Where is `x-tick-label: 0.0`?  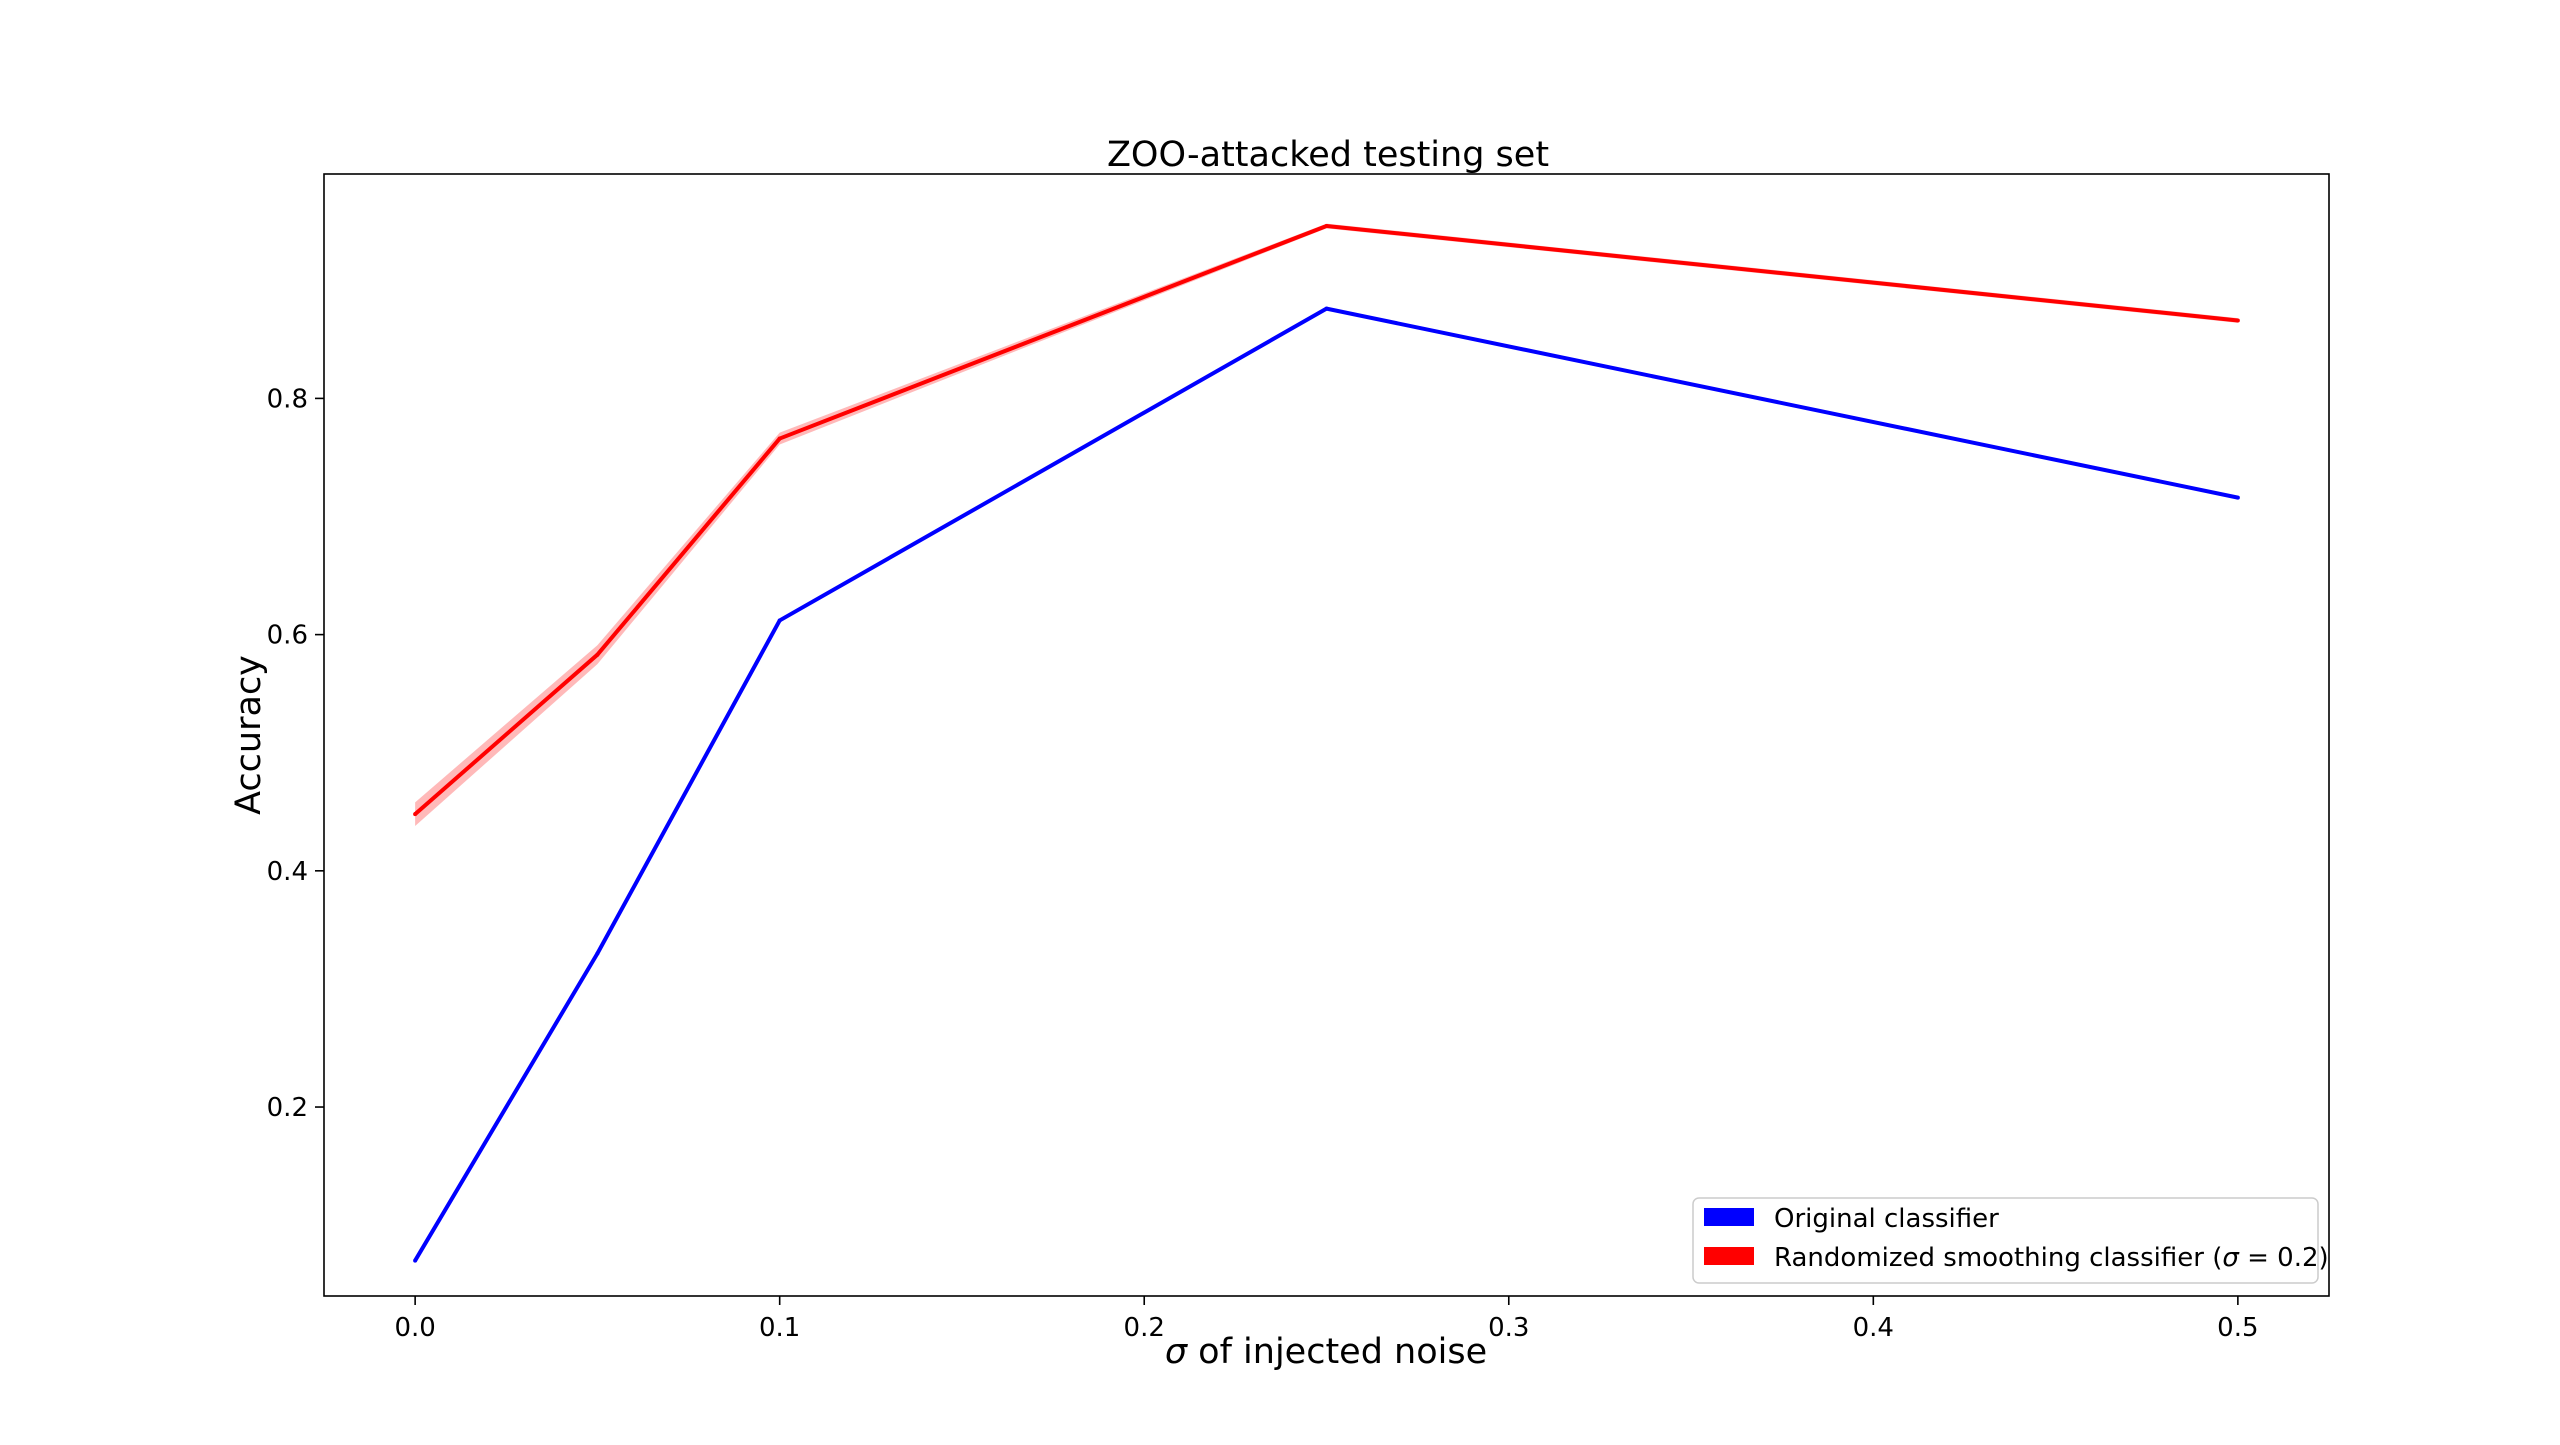 x-tick-label: 0.0 is located at coordinates (414, 1328).